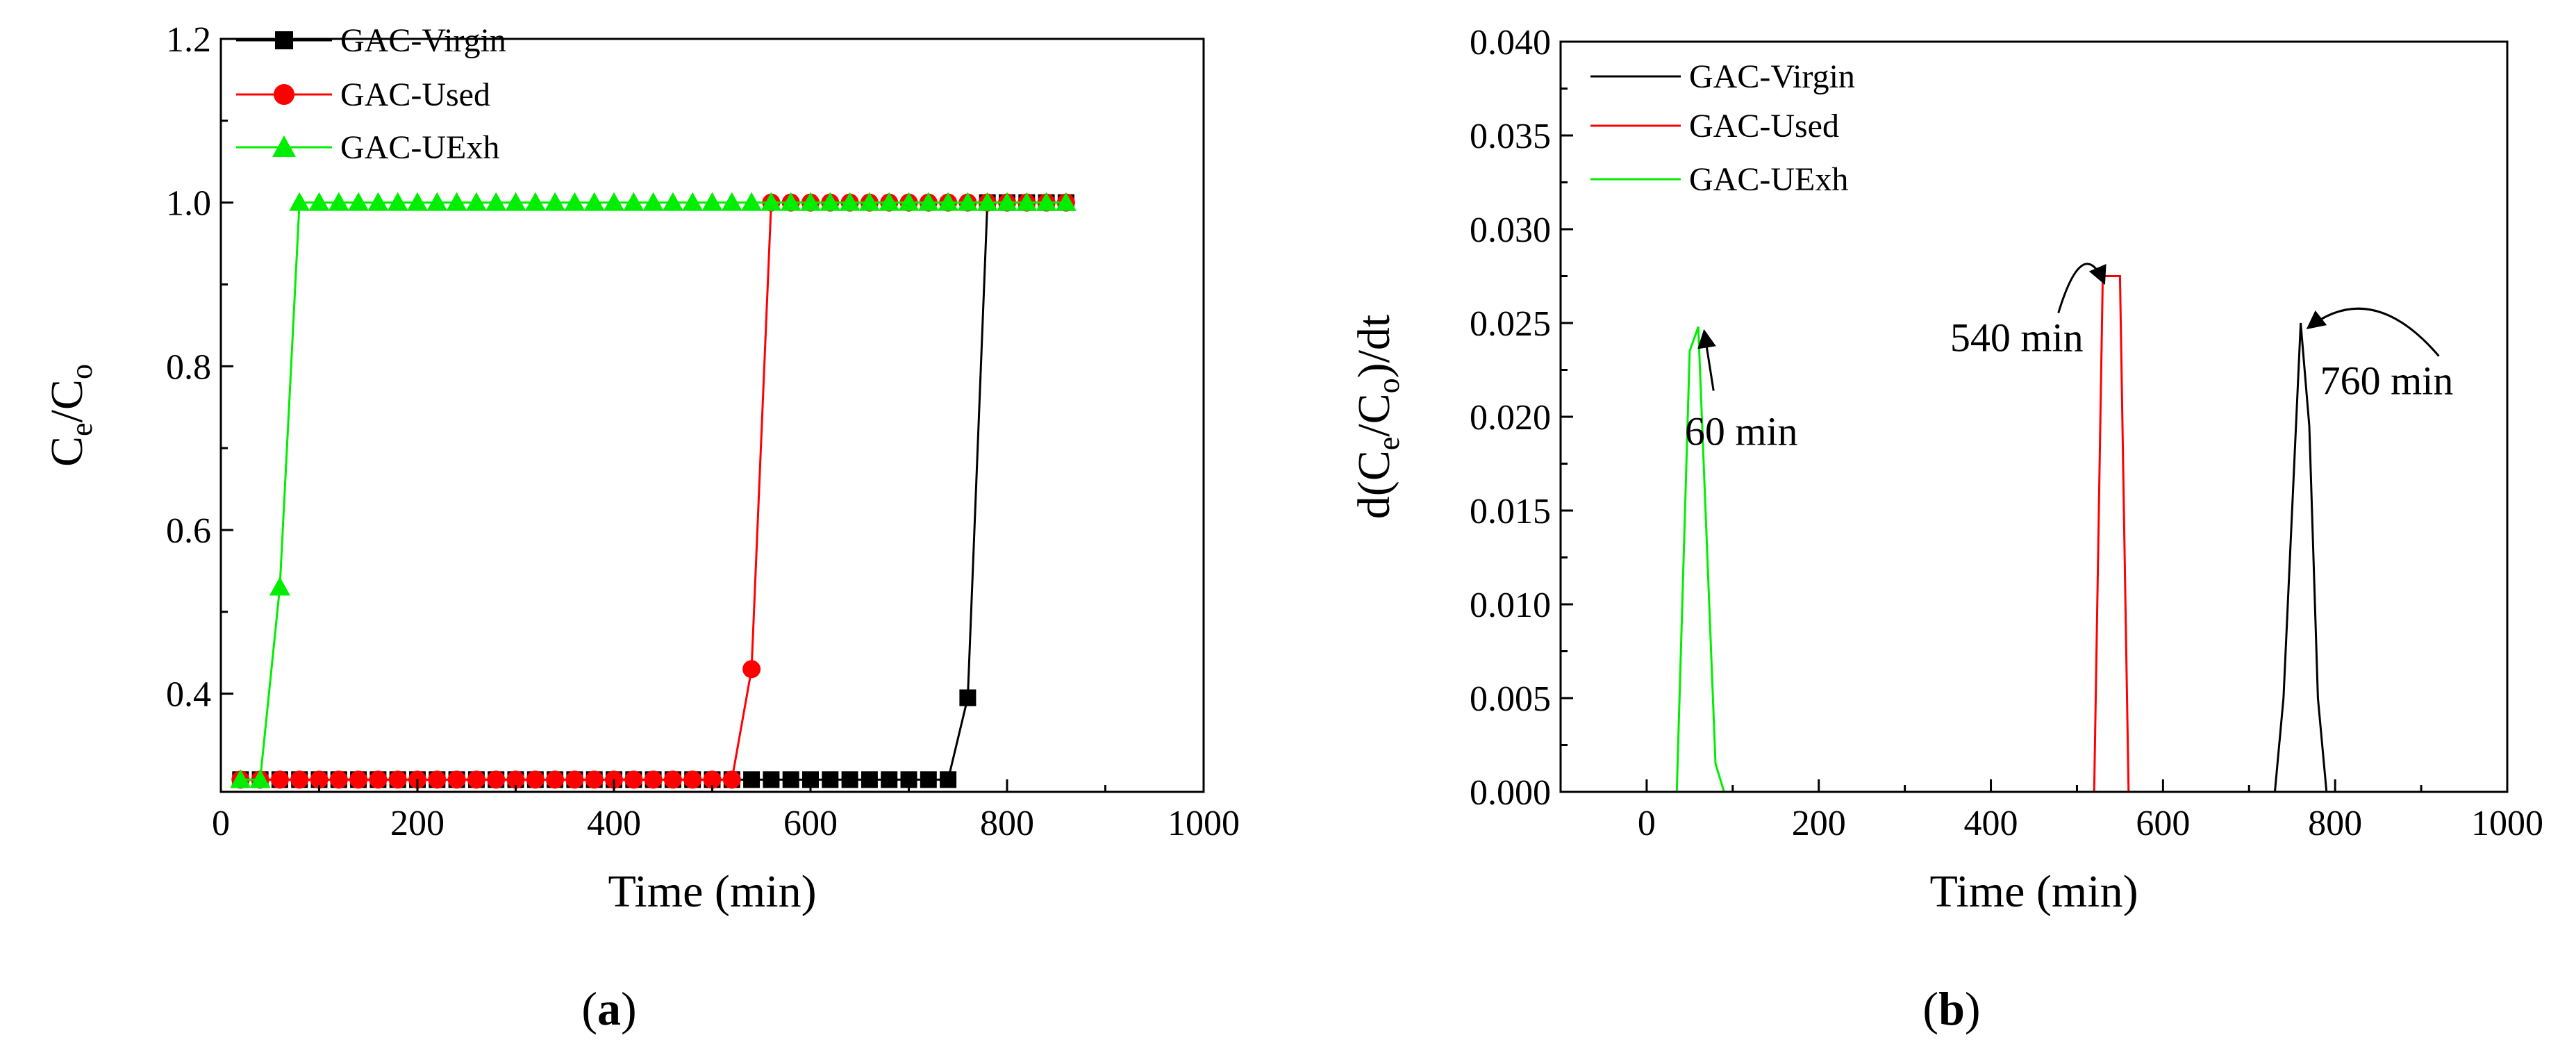 This screenshot has width=2576, height=1060. What do you see at coordinates (188, 367) in the screenshot?
I see `chart-a-y-tick-label: 0.8` at bounding box center [188, 367].